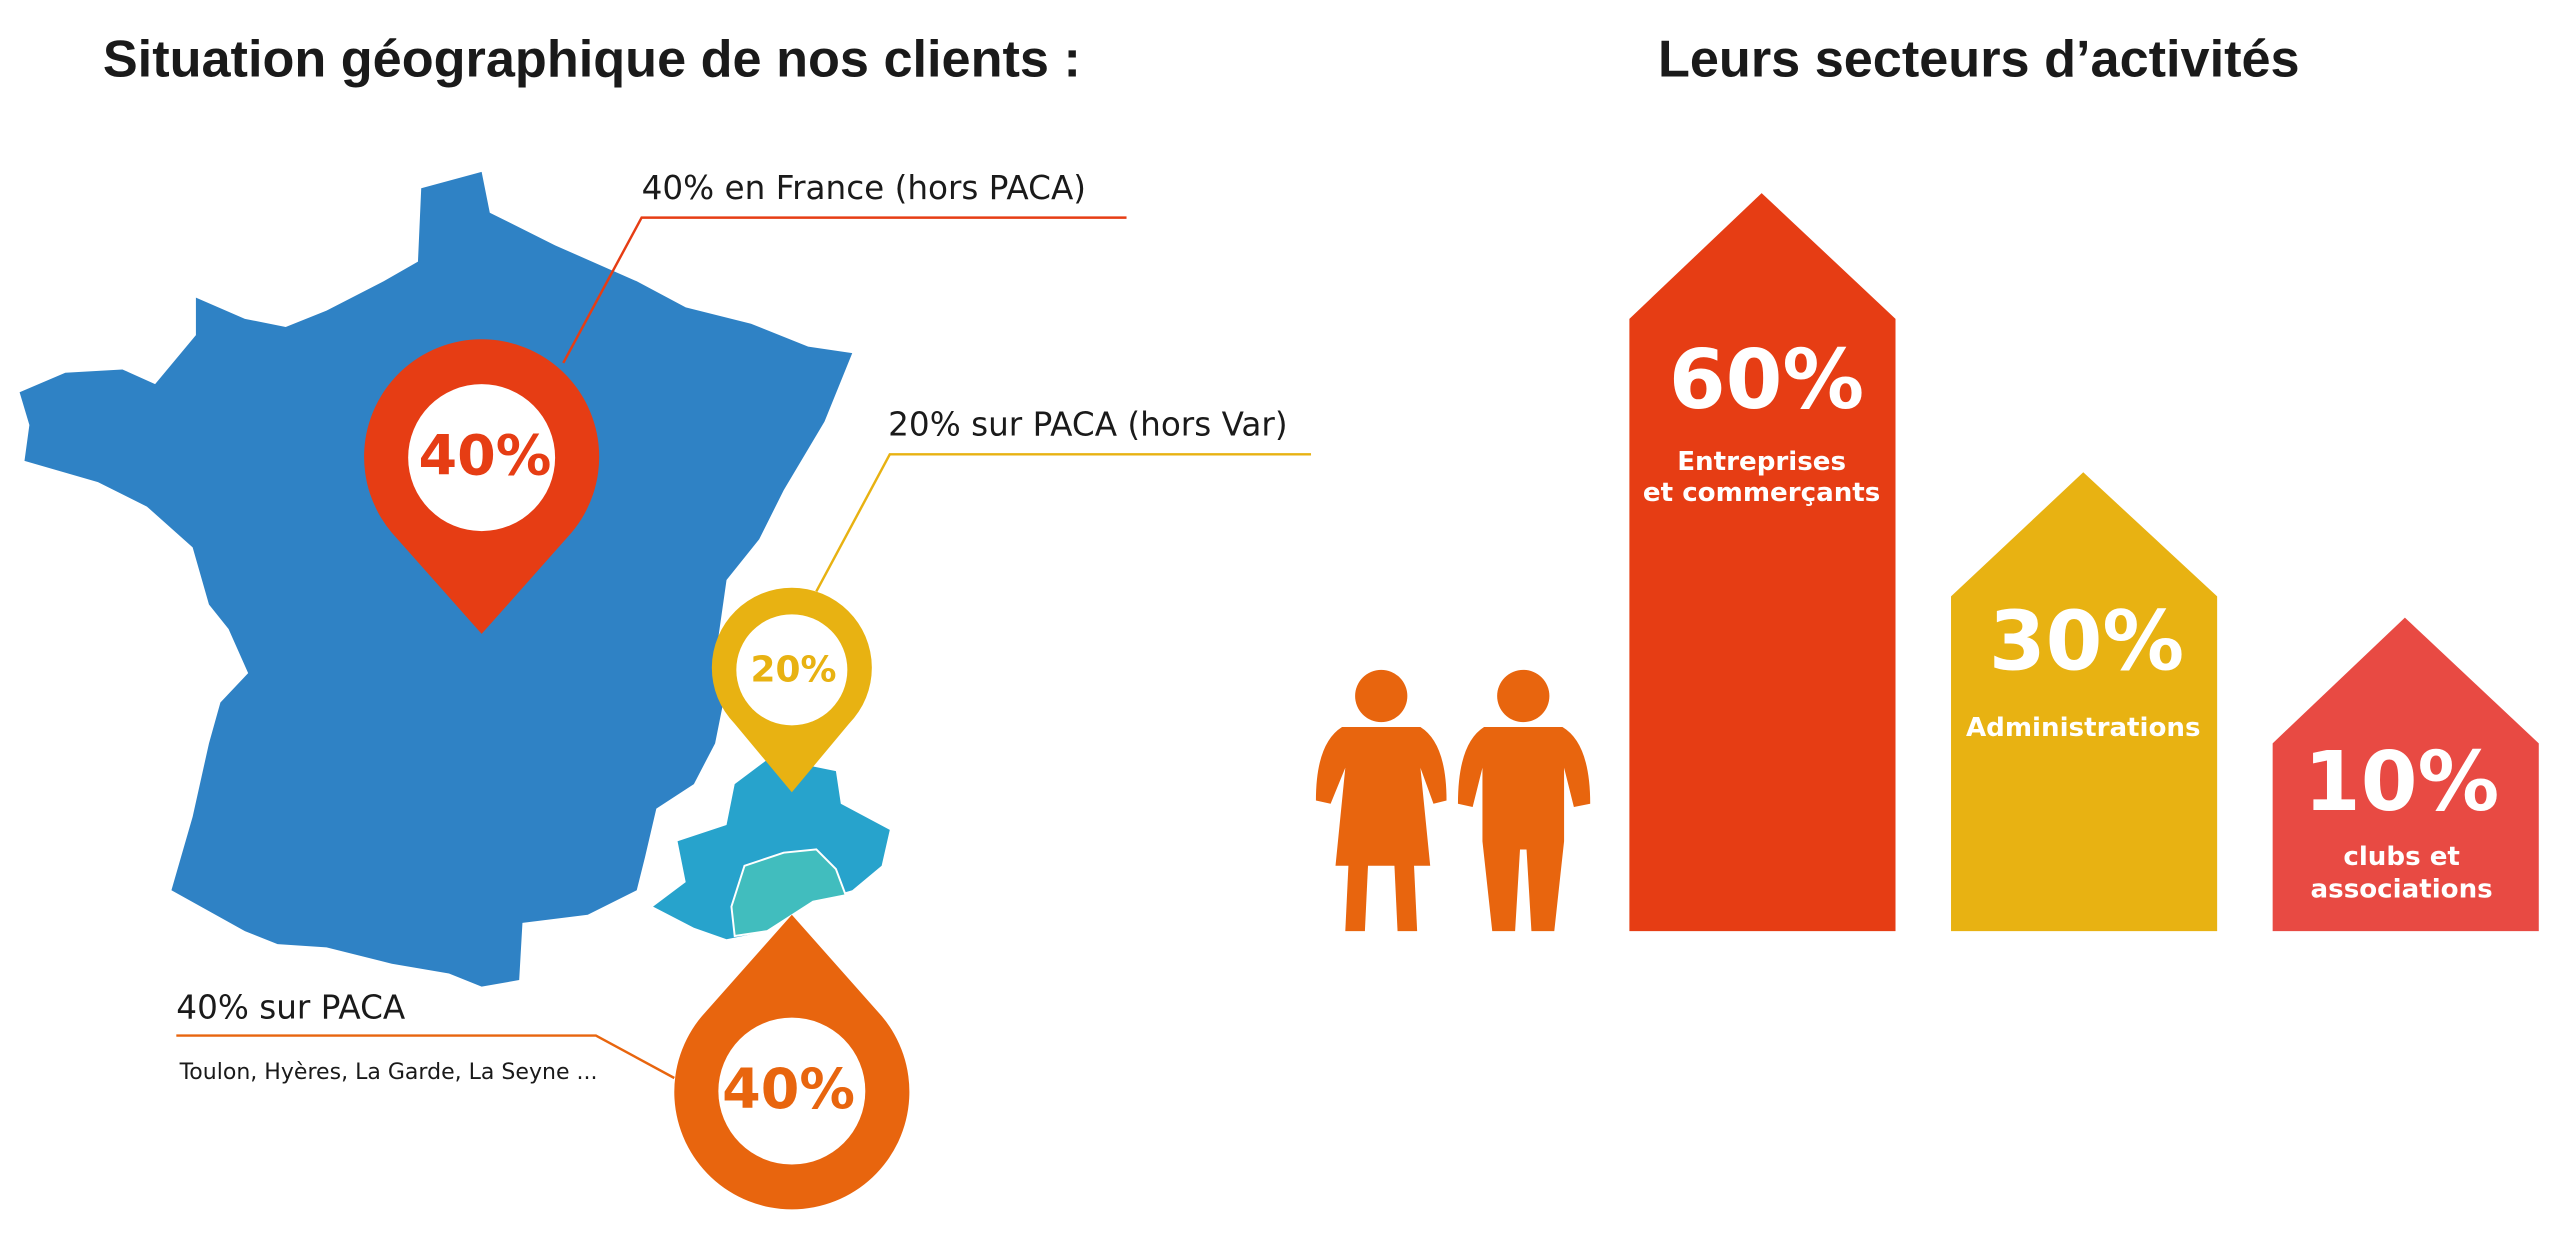 This screenshot has height=1245, width=2560. What do you see at coordinates (291, 1007) in the screenshot?
I see `callout-text: 40% sur PACA` at bounding box center [291, 1007].